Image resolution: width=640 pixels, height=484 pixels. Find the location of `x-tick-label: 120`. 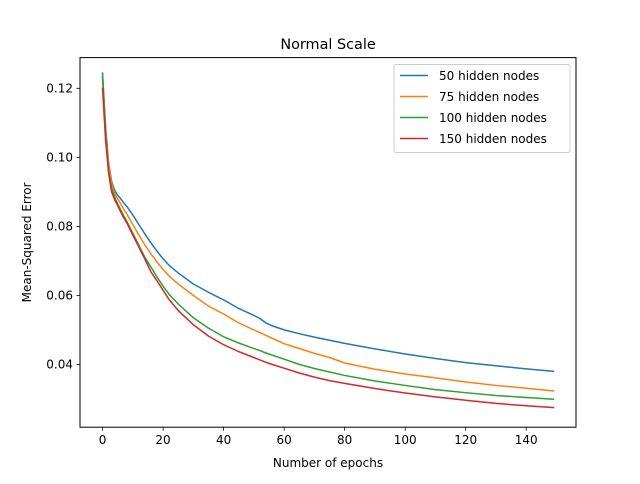

x-tick-label: 120 is located at coordinates (465, 440).